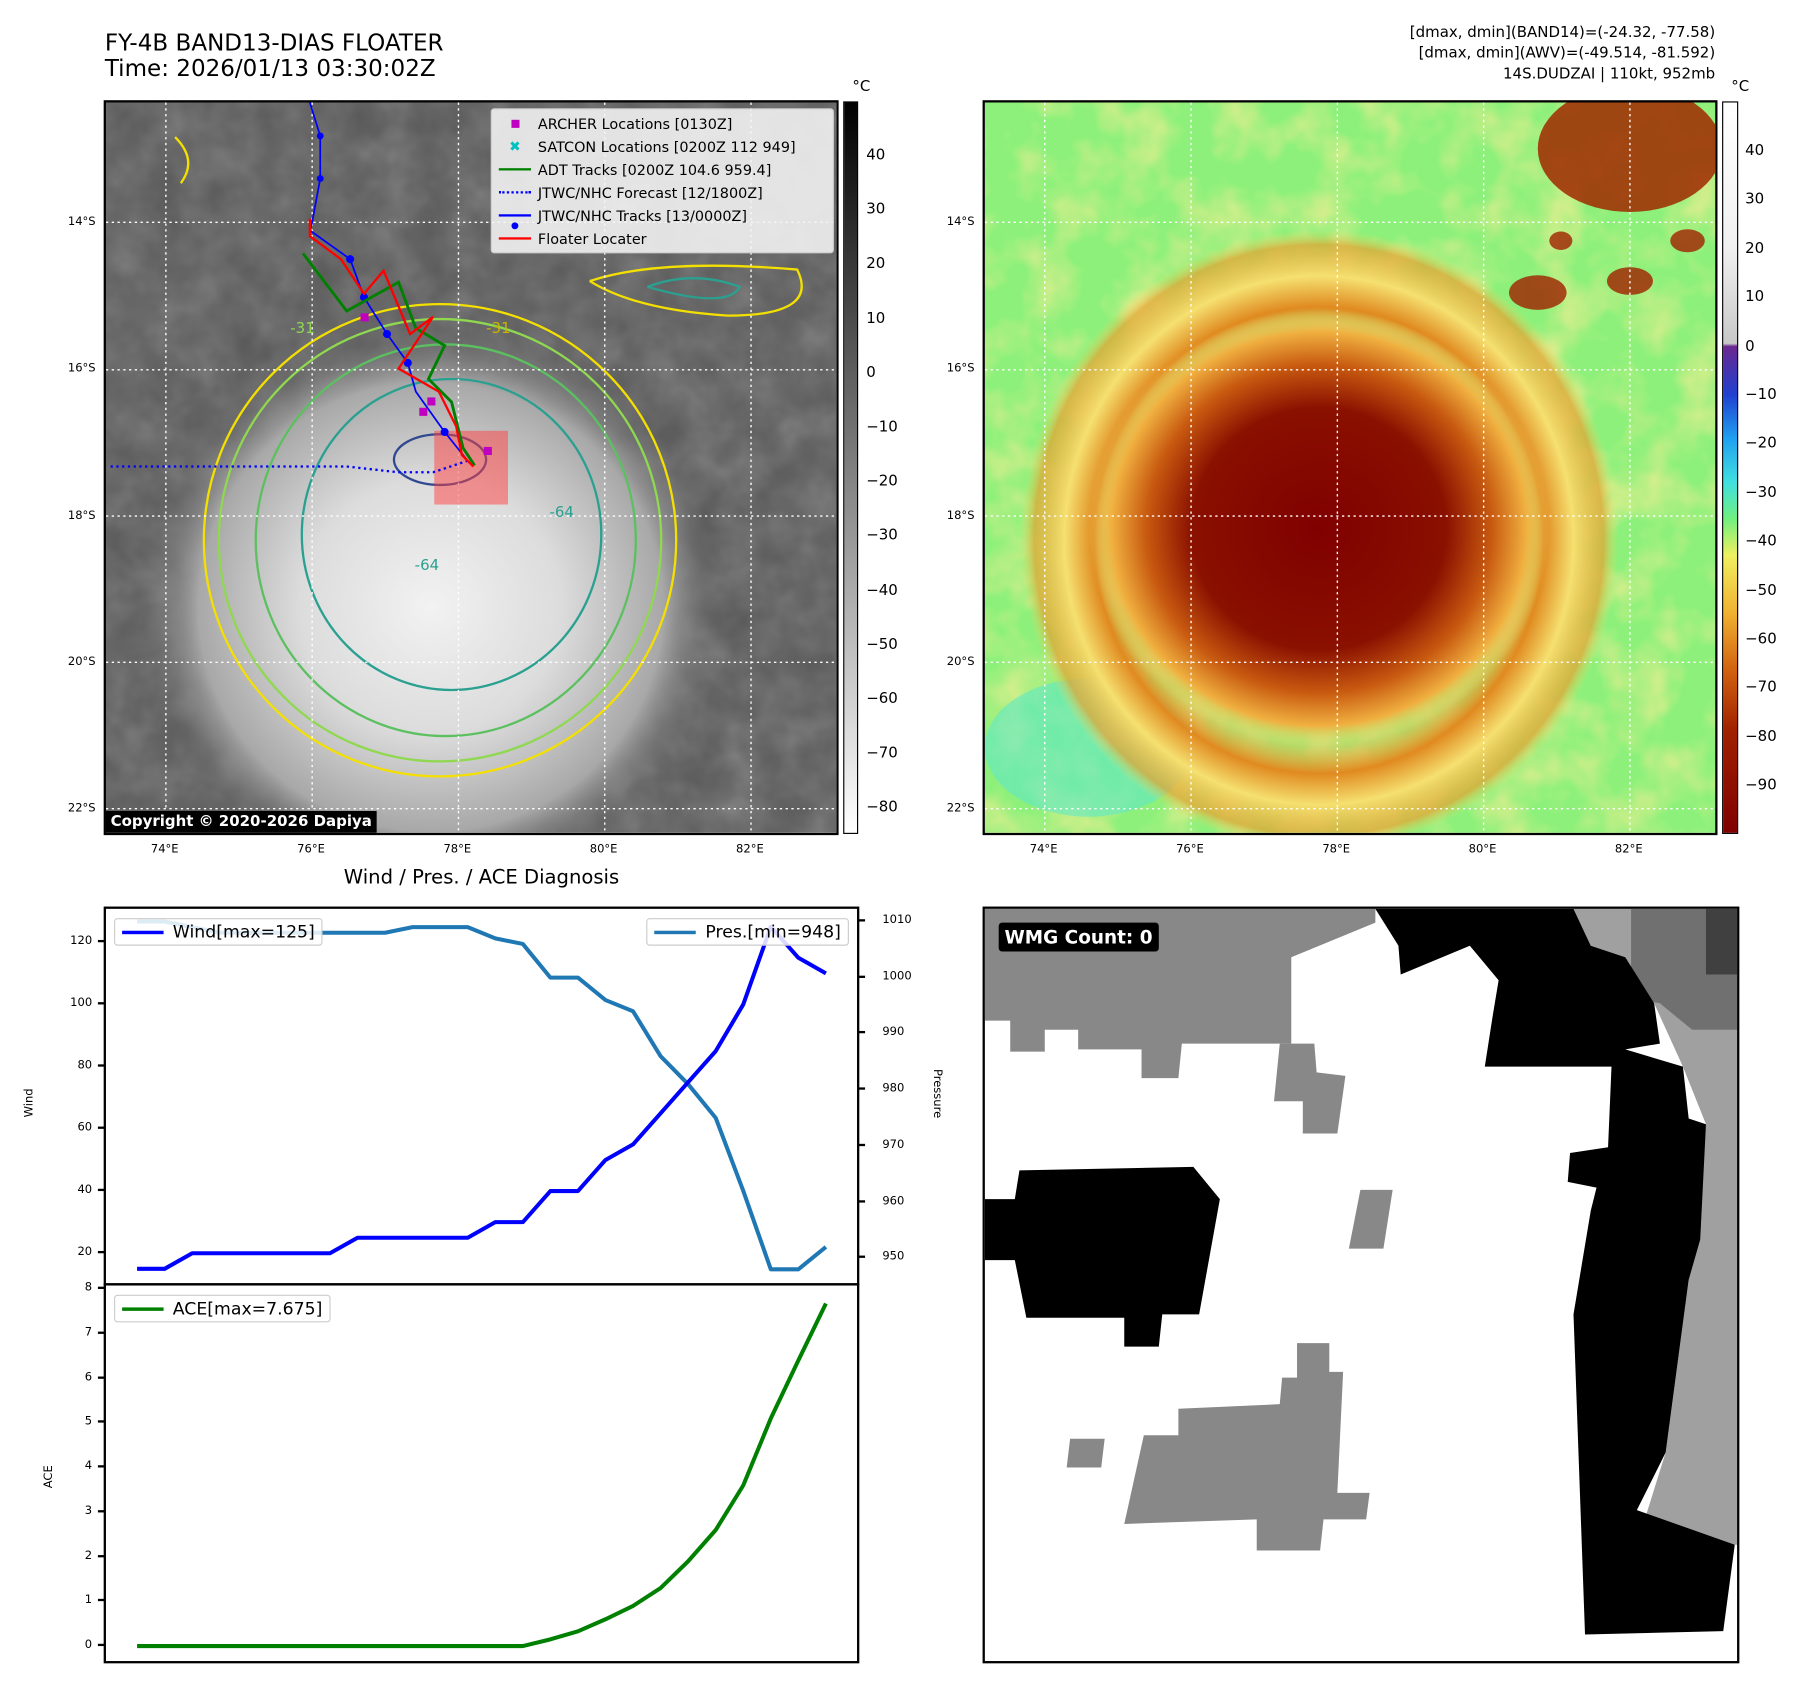 Image resolution: width=1797 pixels, height=1690 pixels. What do you see at coordinates (642, 215) in the screenshot?
I see `legend-label: JTWC/NHC Tracks [13/0000Z]` at bounding box center [642, 215].